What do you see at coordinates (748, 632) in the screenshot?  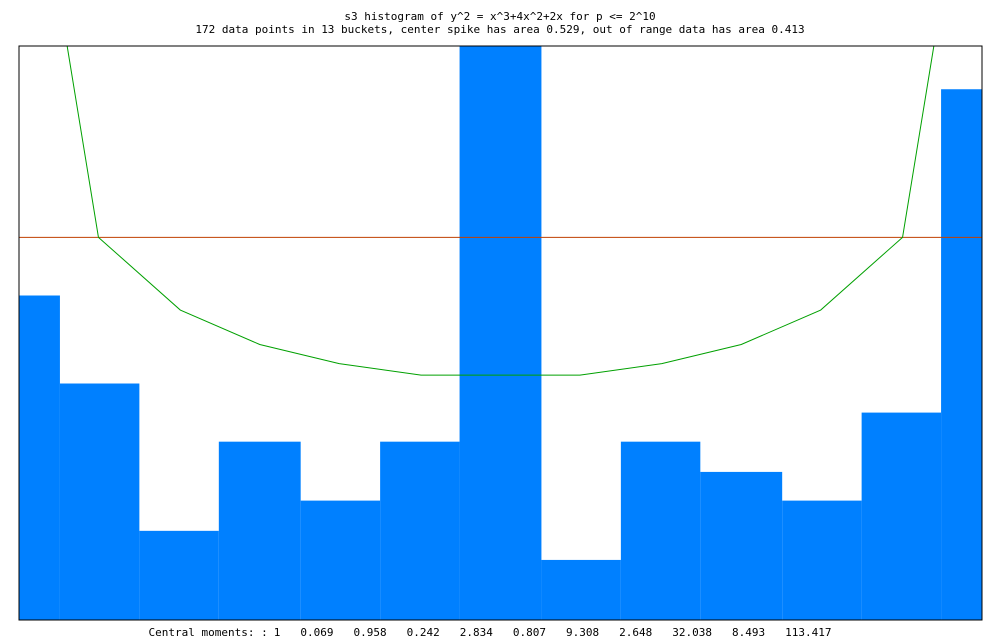 I see `moment-value: 8.493` at bounding box center [748, 632].